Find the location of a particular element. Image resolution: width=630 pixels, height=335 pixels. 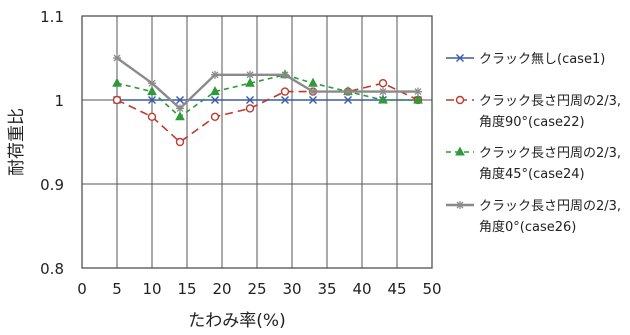

x-tick-label: 40 is located at coordinates (361, 289).